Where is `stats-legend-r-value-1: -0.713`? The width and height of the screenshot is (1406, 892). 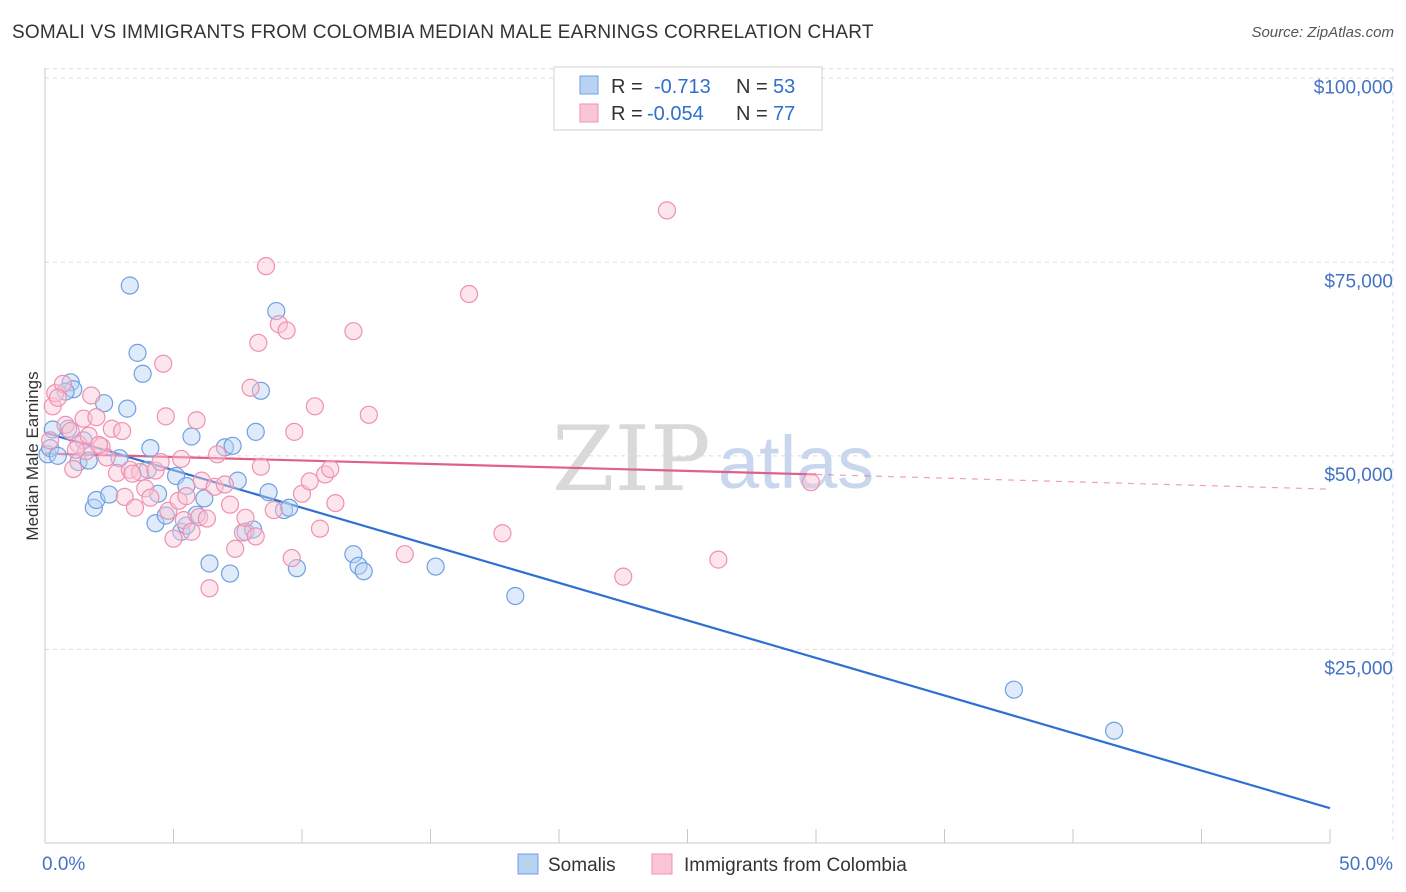
stats-legend-r-value-1: -0.713 is located at coordinates (682, 87).